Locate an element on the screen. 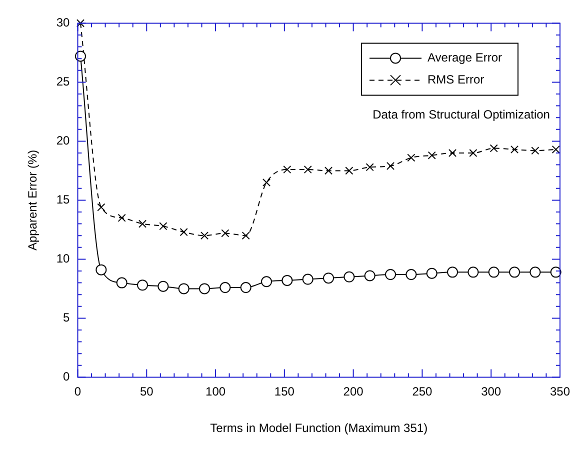 This screenshot has width=586, height=455. y-tick-label: 5 is located at coordinates (66, 317).